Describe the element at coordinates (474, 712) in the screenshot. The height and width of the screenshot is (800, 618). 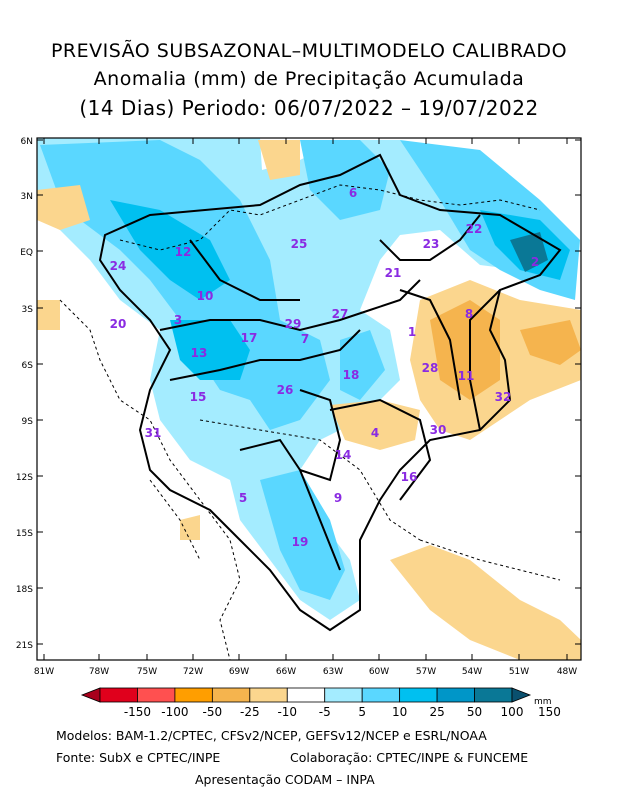
I see `colorbar-label: 50` at that location.